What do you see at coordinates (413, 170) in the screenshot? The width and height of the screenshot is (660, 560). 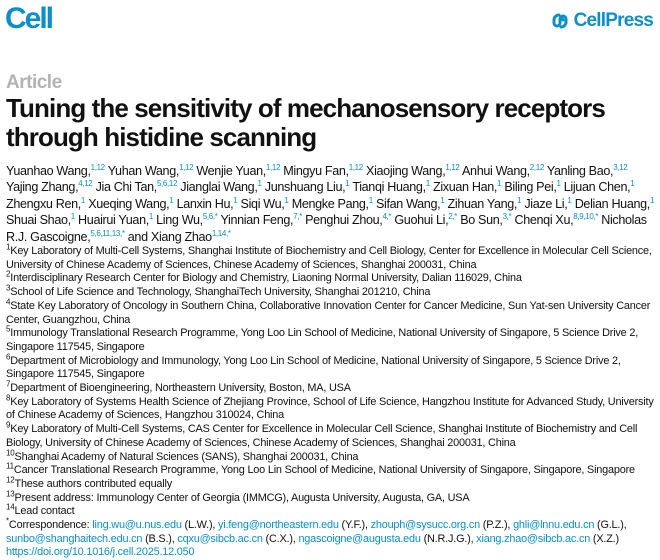 I see `author: Xiaojing Wang,1,12` at bounding box center [413, 170].